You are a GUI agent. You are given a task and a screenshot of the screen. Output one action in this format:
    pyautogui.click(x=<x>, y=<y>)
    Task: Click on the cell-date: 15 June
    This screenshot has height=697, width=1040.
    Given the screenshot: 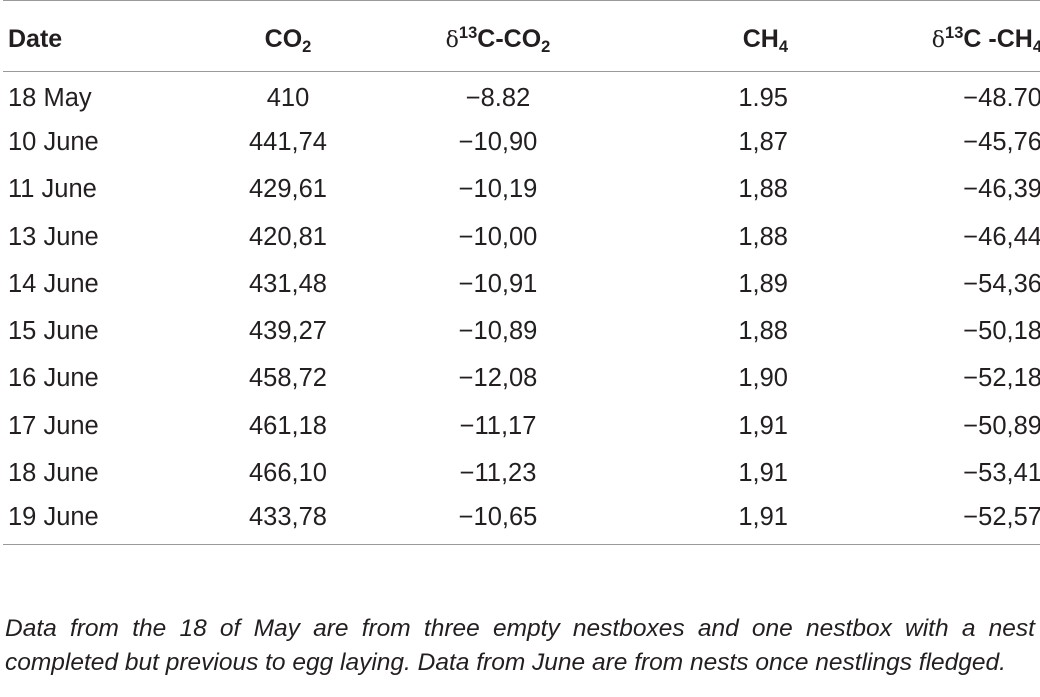 What is the action you would take?
    pyautogui.click(x=53, y=331)
    